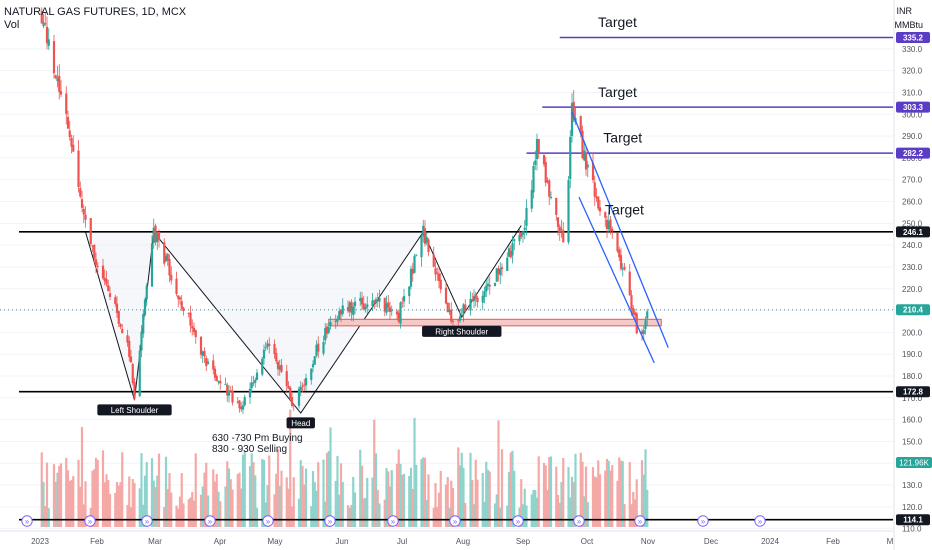 The height and width of the screenshot is (550, 932). I want to click on y-tick-label: 230.0, so click(912, 267).